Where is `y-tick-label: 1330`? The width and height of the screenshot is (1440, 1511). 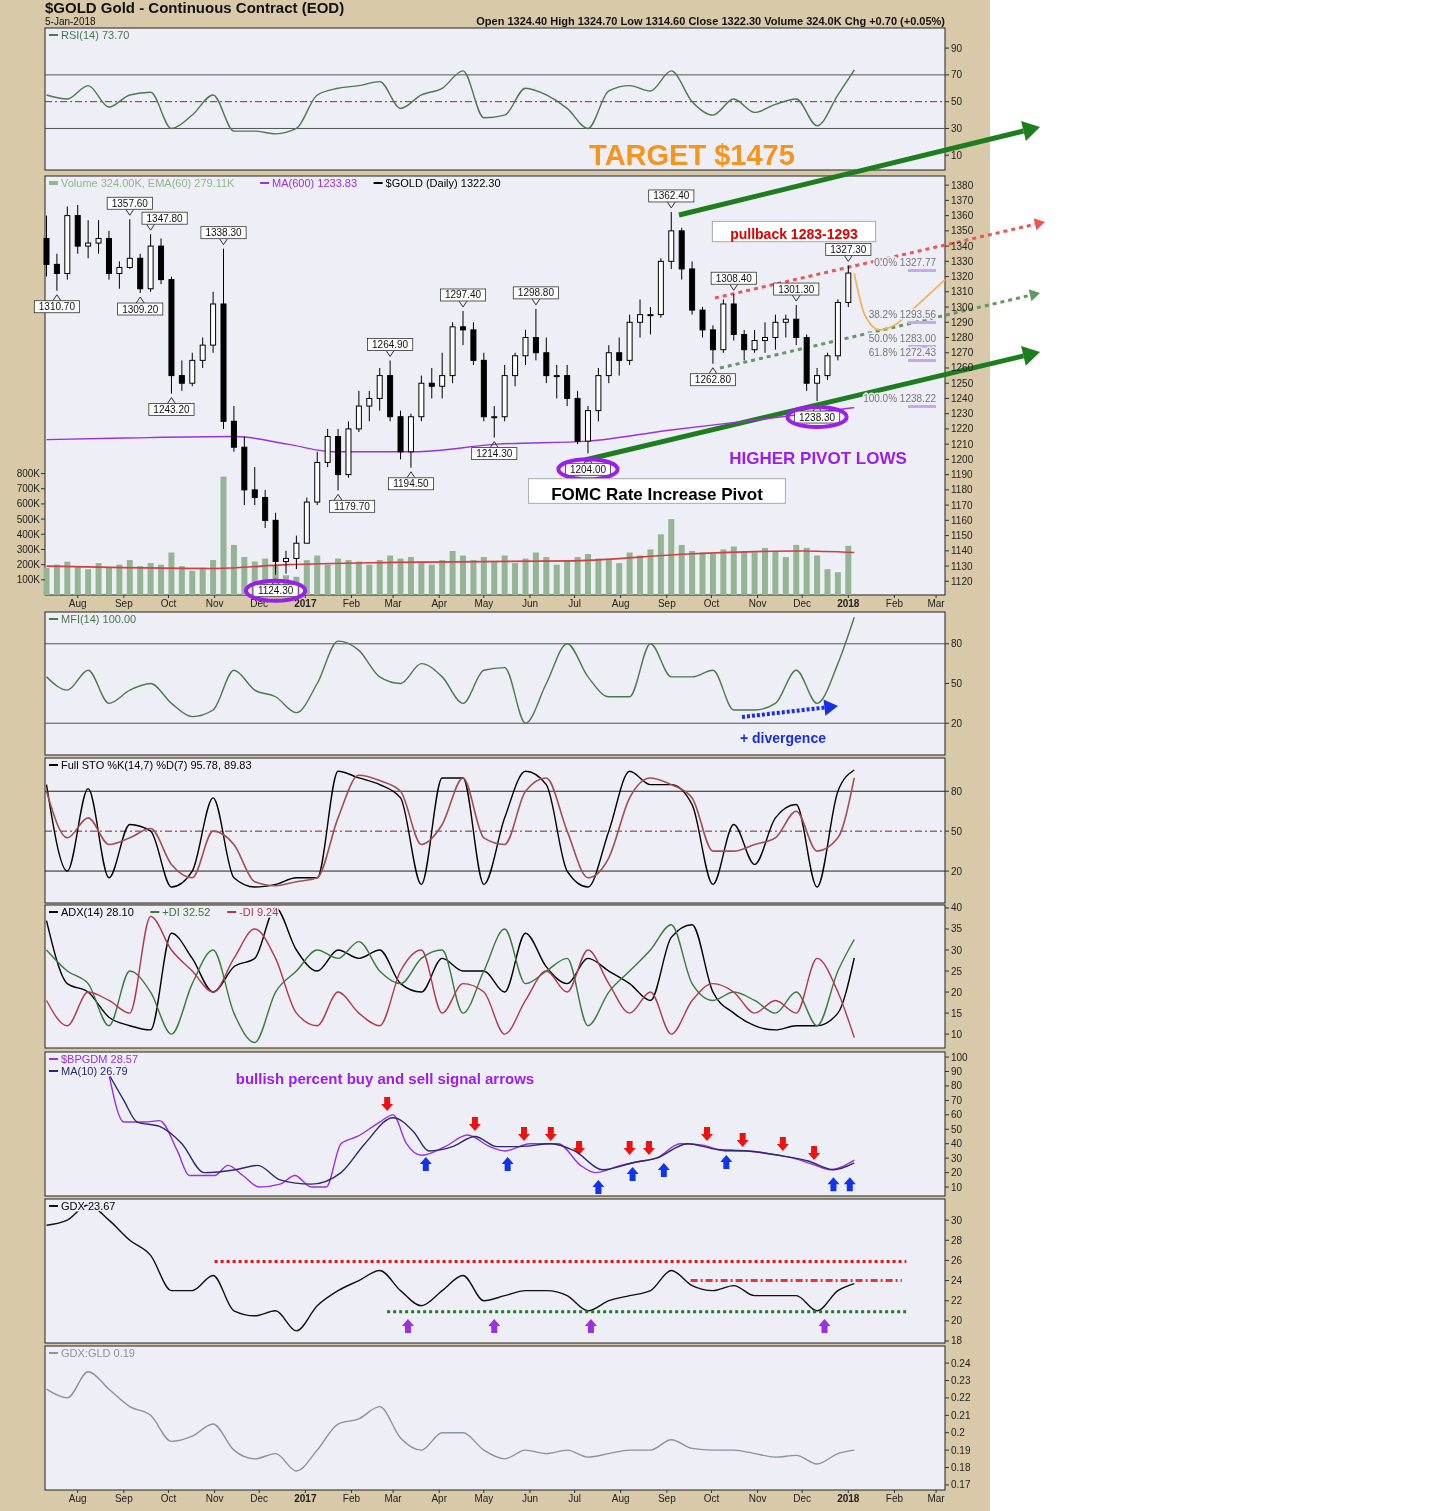 y-tick-label: 1330 is located at coordinates (962, 261).